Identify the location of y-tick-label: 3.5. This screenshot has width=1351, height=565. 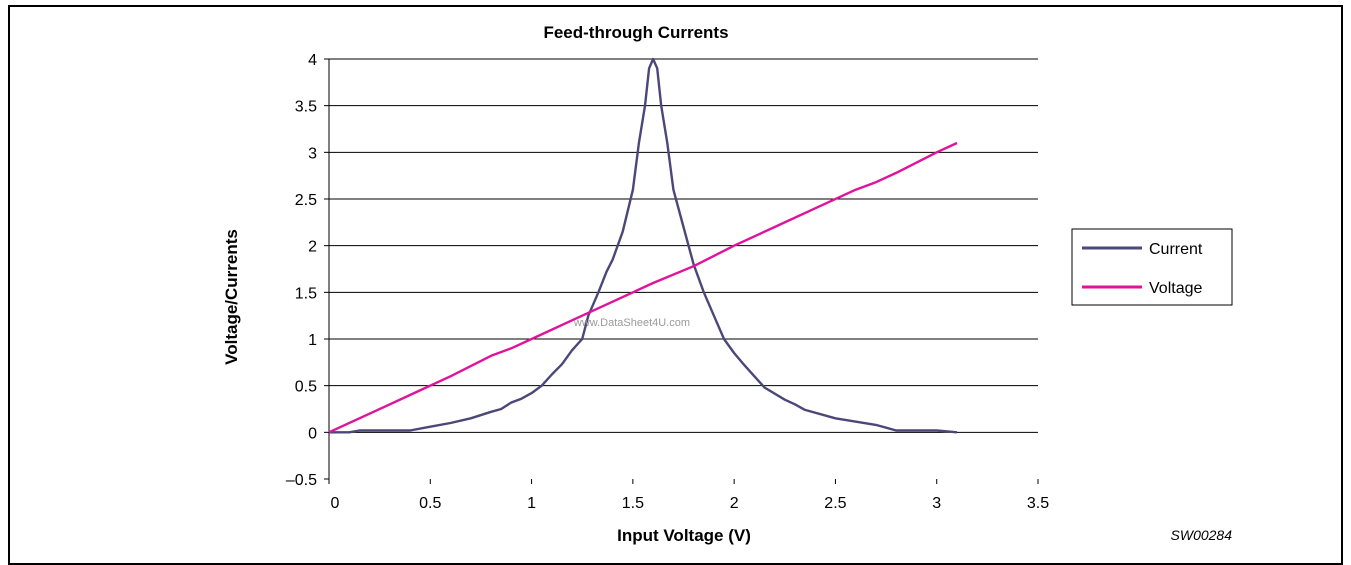
(306, 107).